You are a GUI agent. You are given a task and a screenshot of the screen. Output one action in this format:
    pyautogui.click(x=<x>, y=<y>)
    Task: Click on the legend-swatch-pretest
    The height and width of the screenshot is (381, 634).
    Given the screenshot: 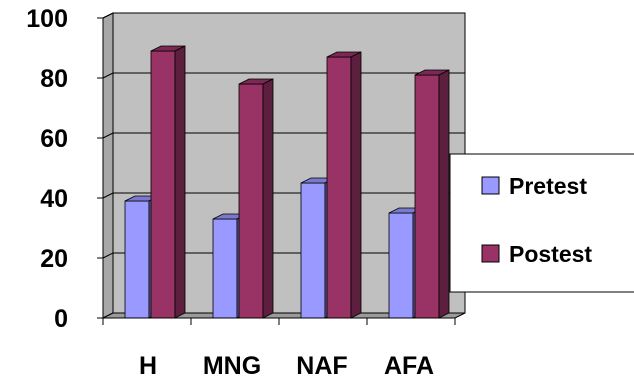 What is the action you would take?
    pyautogui.click(x=490, y=185)
    